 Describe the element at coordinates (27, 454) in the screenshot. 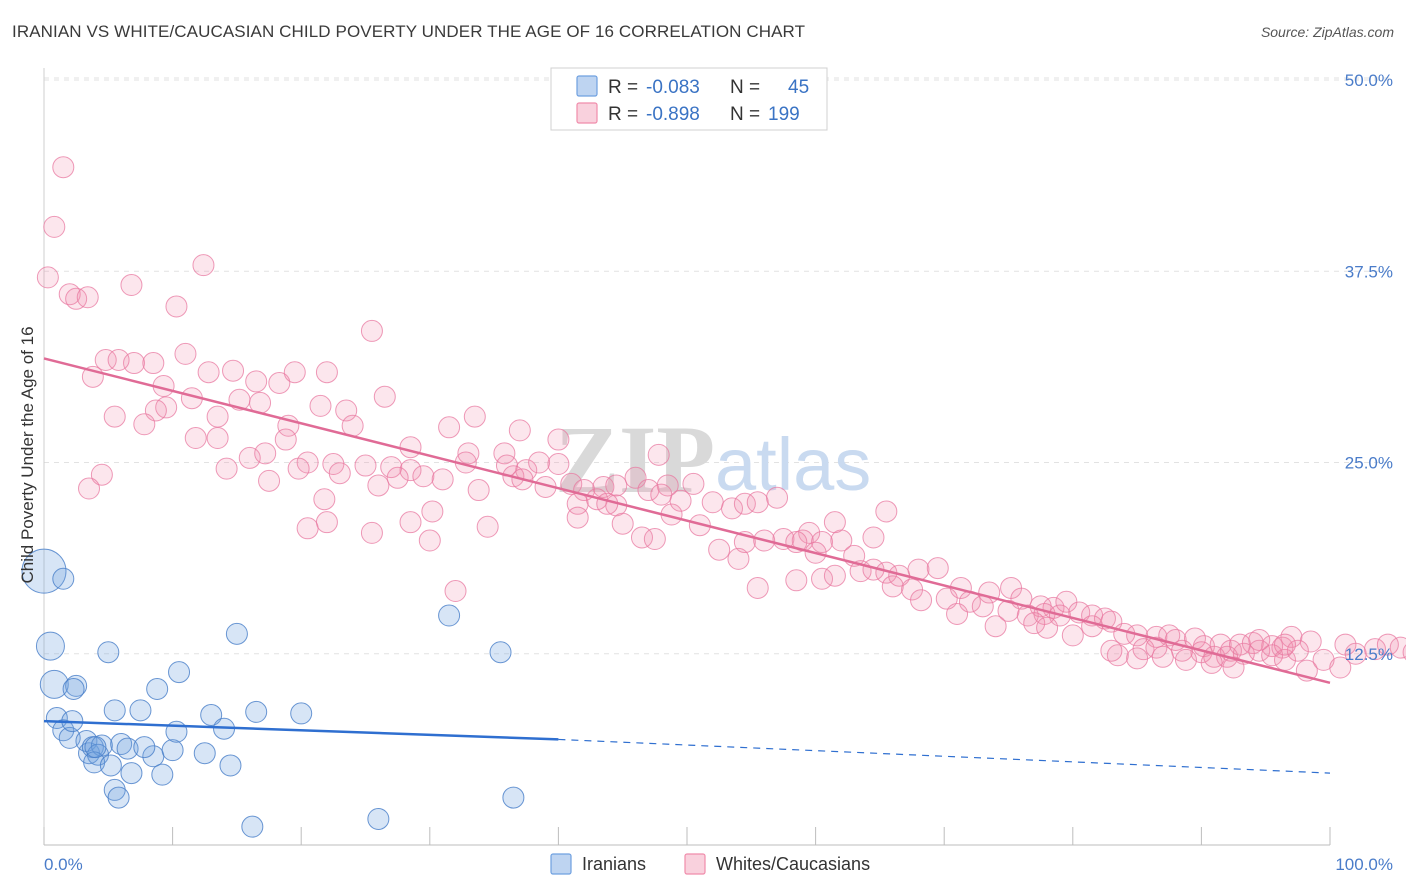

I see `y-axis-label: Child Poverty Under the Age of 16` at that location.